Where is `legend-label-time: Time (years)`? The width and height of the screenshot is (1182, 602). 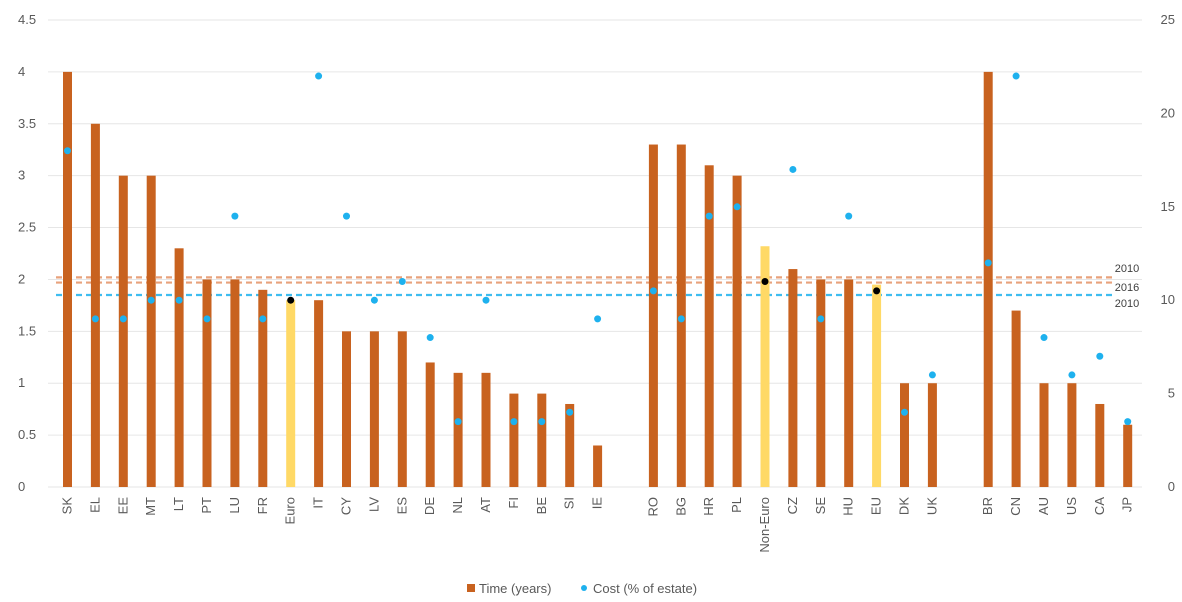
legend-label-time: Time (years) is located at coordinates (515, 588).